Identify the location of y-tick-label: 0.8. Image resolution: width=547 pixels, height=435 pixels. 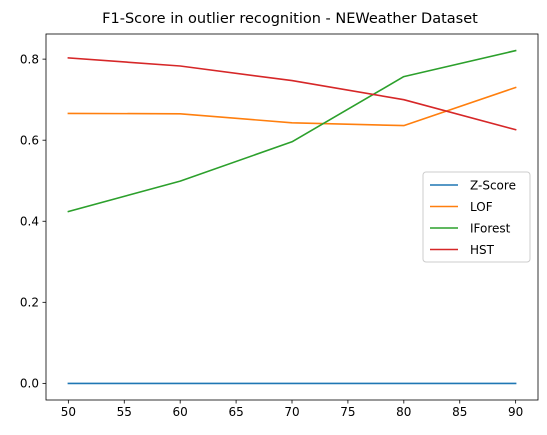
(29, 59).